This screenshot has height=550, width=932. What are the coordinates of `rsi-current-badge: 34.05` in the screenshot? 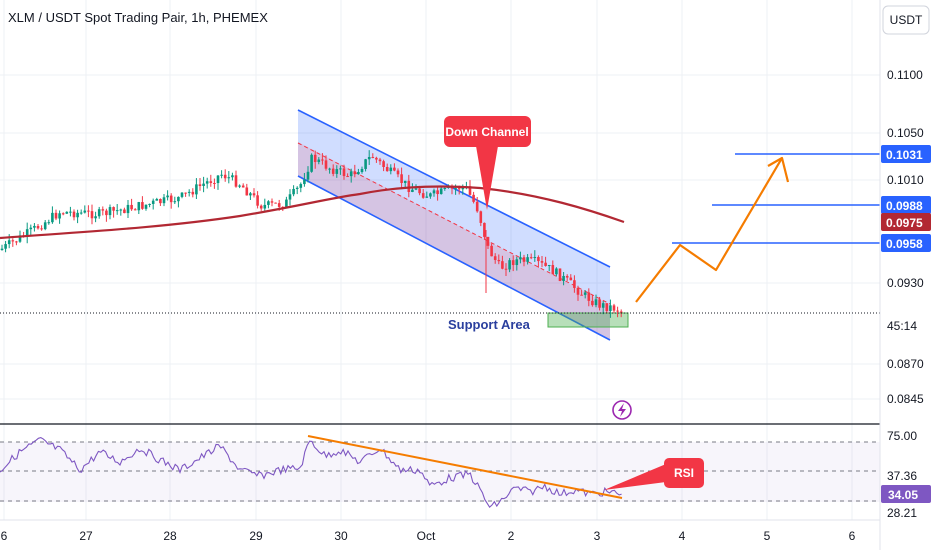 It's located at (906, 494).